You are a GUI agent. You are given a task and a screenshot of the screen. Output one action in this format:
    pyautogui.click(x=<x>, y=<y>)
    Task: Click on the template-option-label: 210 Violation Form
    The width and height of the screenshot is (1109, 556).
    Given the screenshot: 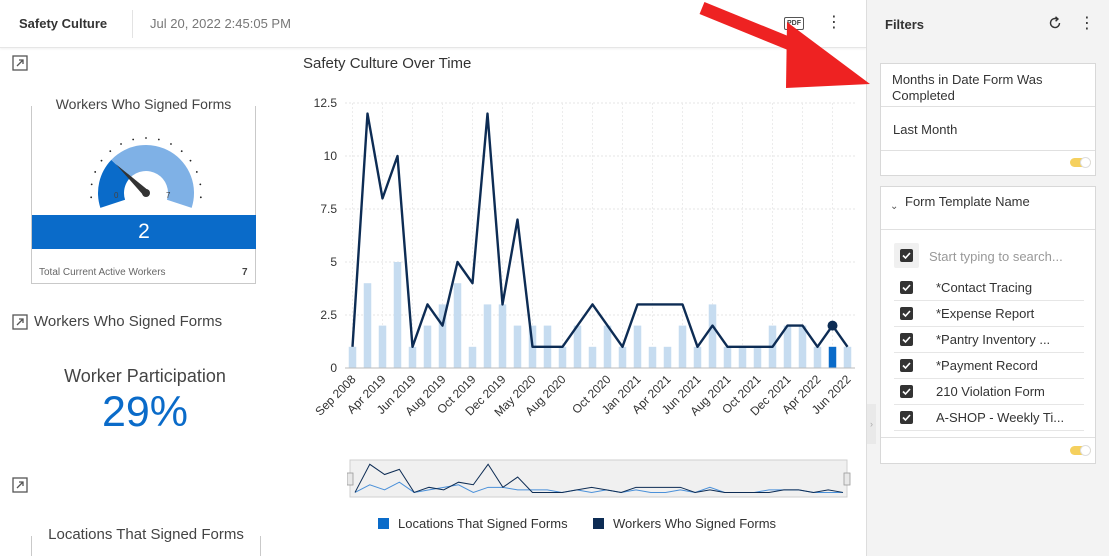 What is the action you would take?
    pyautogui.click(x=990, y=391)
    